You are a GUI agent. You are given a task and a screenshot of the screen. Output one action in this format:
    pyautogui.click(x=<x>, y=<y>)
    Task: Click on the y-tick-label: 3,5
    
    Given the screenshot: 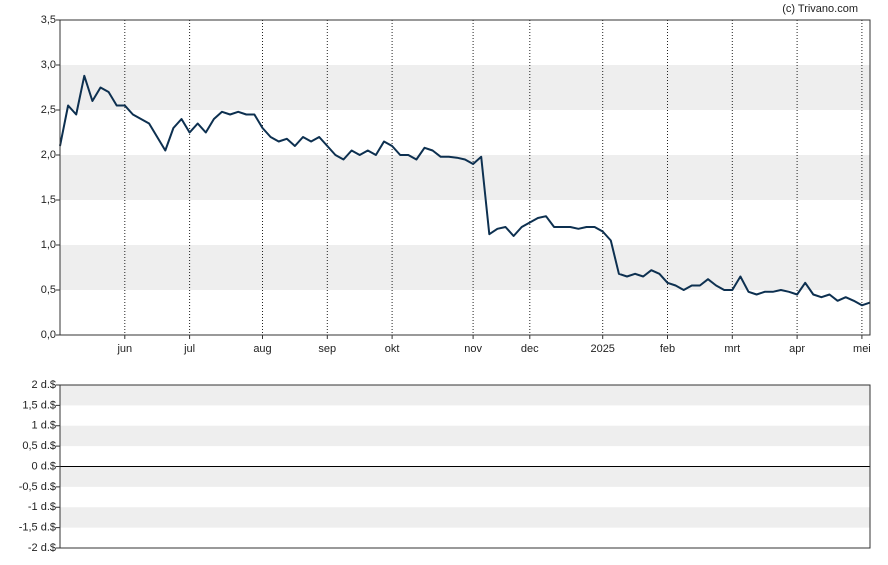 What is the action you would take?
    pyautogui.click(x=48, y=20)
    